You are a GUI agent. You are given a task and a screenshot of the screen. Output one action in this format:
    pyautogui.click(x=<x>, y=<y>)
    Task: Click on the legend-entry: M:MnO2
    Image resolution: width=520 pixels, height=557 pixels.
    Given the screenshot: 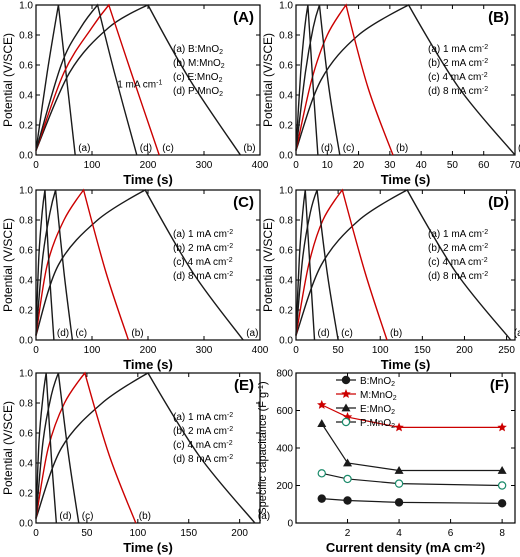 What is the action you would take?
    pyautogui.click(x=378, y=396)
    